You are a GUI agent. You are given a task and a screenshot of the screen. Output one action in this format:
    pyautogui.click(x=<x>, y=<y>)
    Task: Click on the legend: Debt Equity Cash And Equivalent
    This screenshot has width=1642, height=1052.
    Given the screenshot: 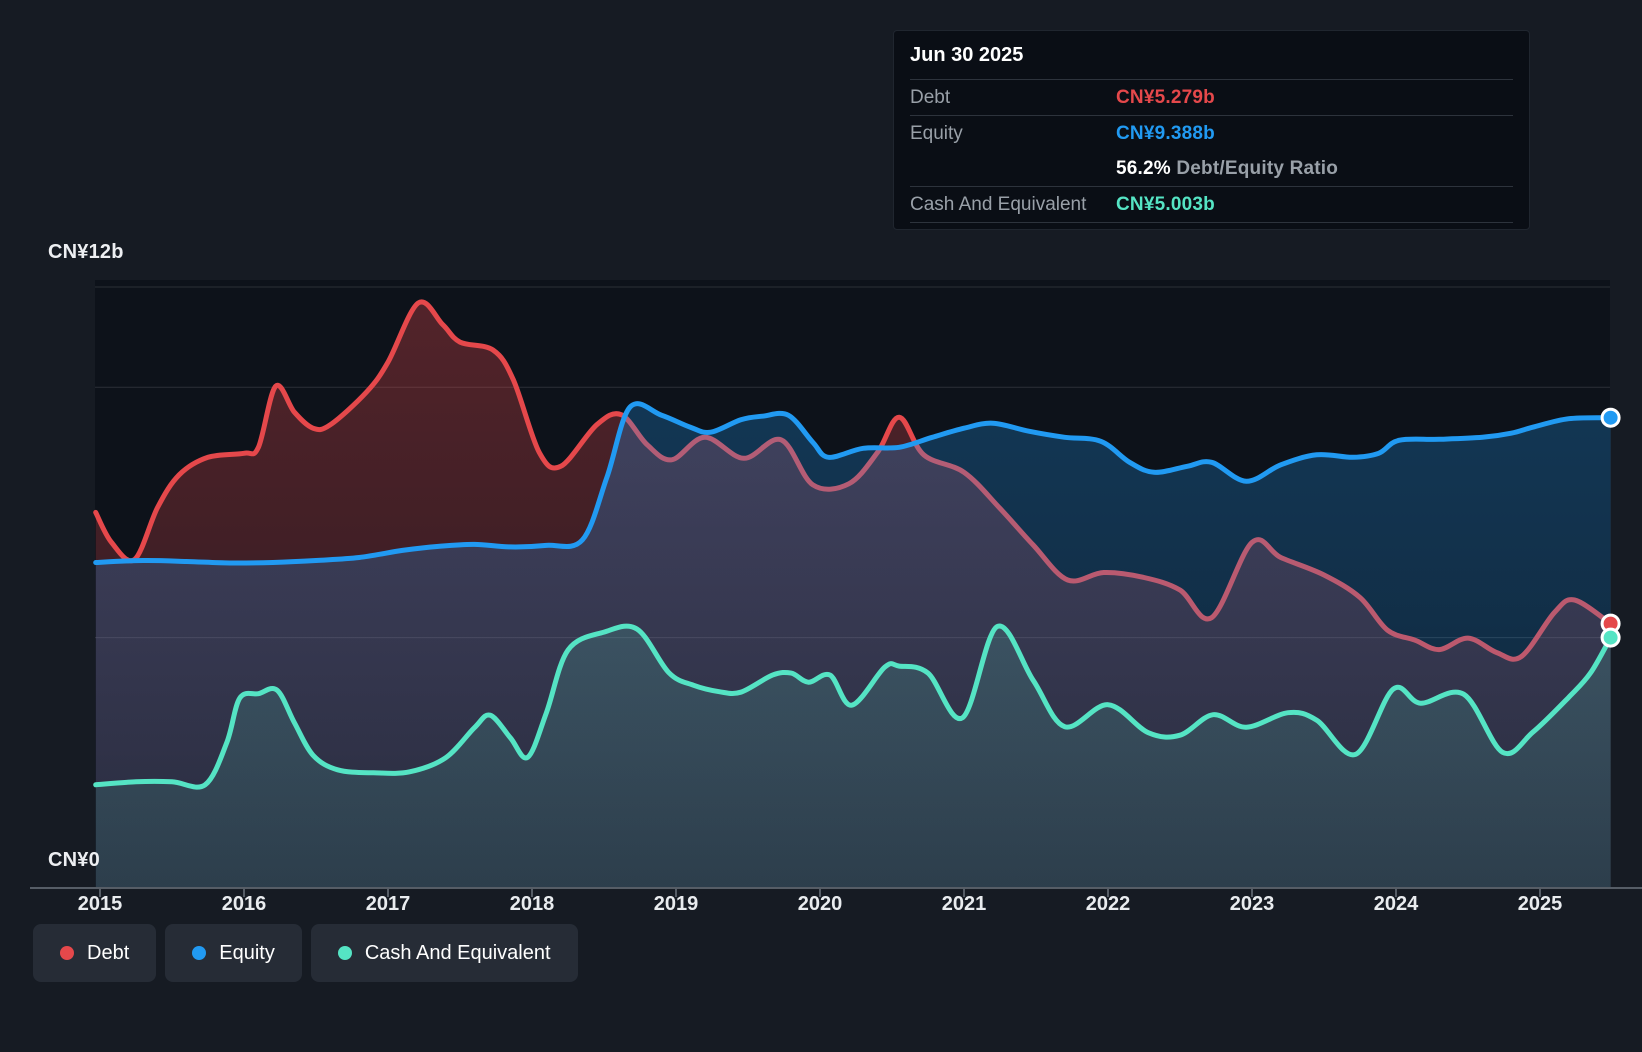 What is the action you would take?
    pyautogui.click(x=305, y=953)
    